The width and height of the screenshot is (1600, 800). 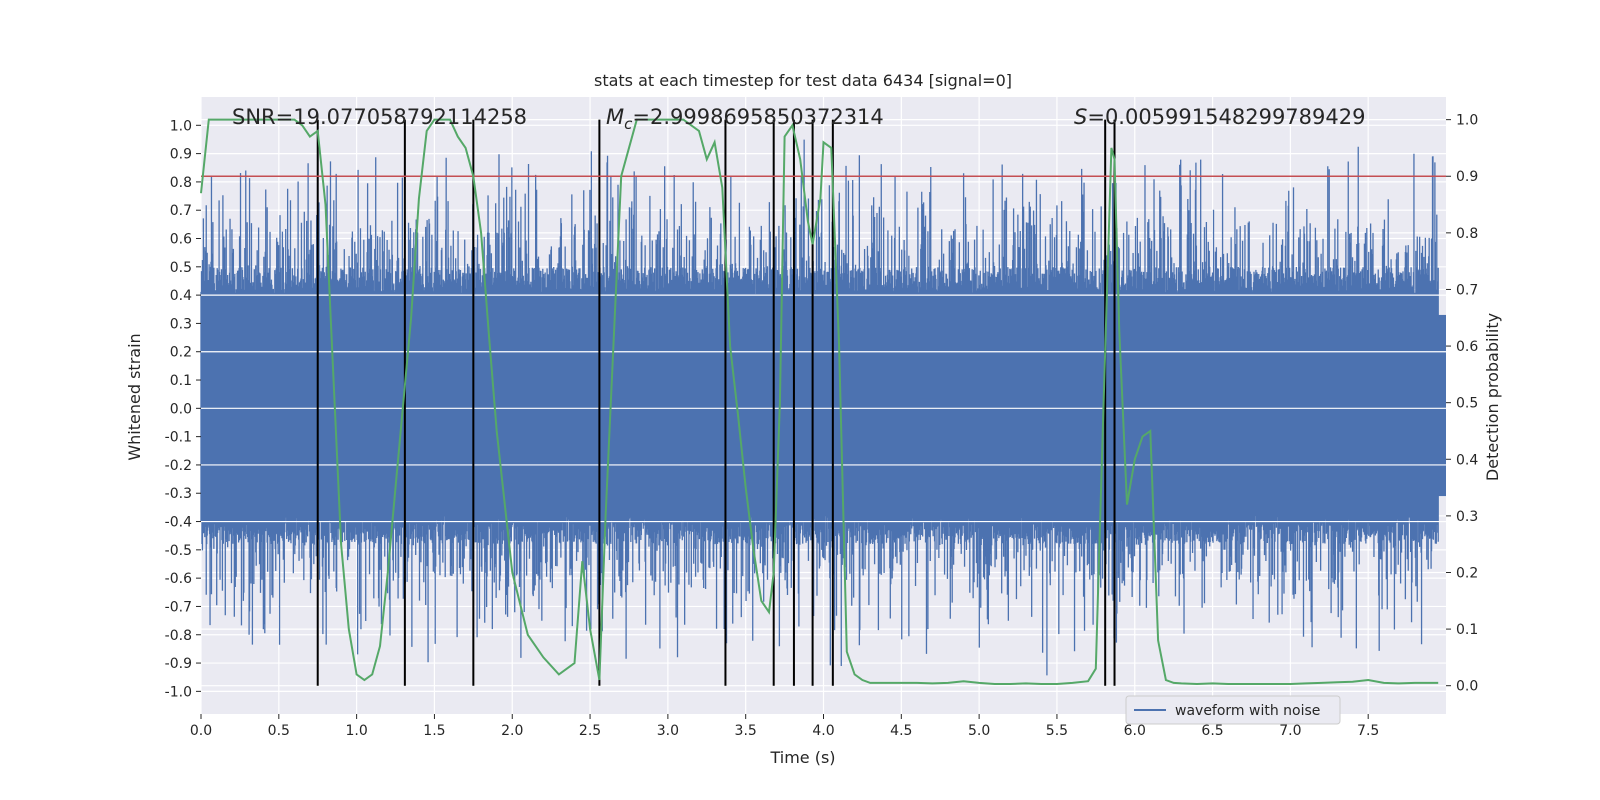 I want to click on y-tick-label: -0.5, so click(x=178, y=551).